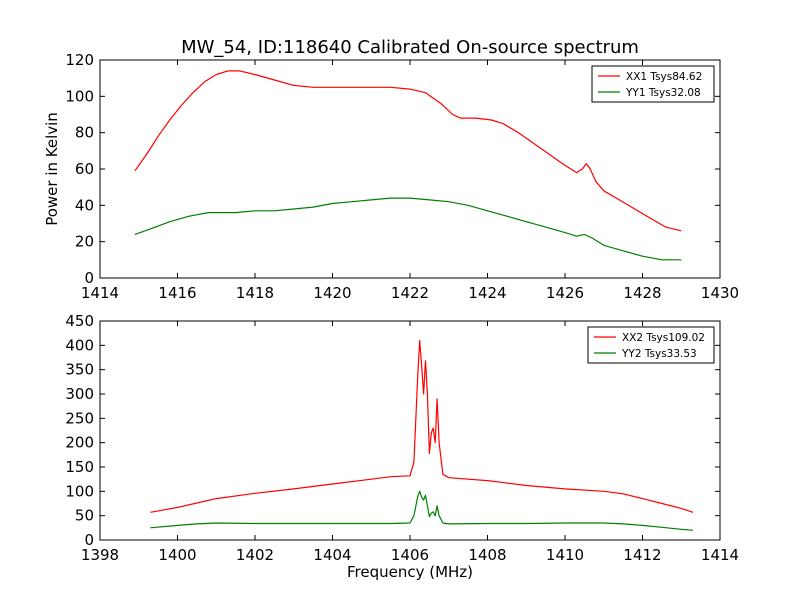  Describe the element at coordinates (487, 555) in the screenshot. I see `x-tick-label: 1408` at that location.